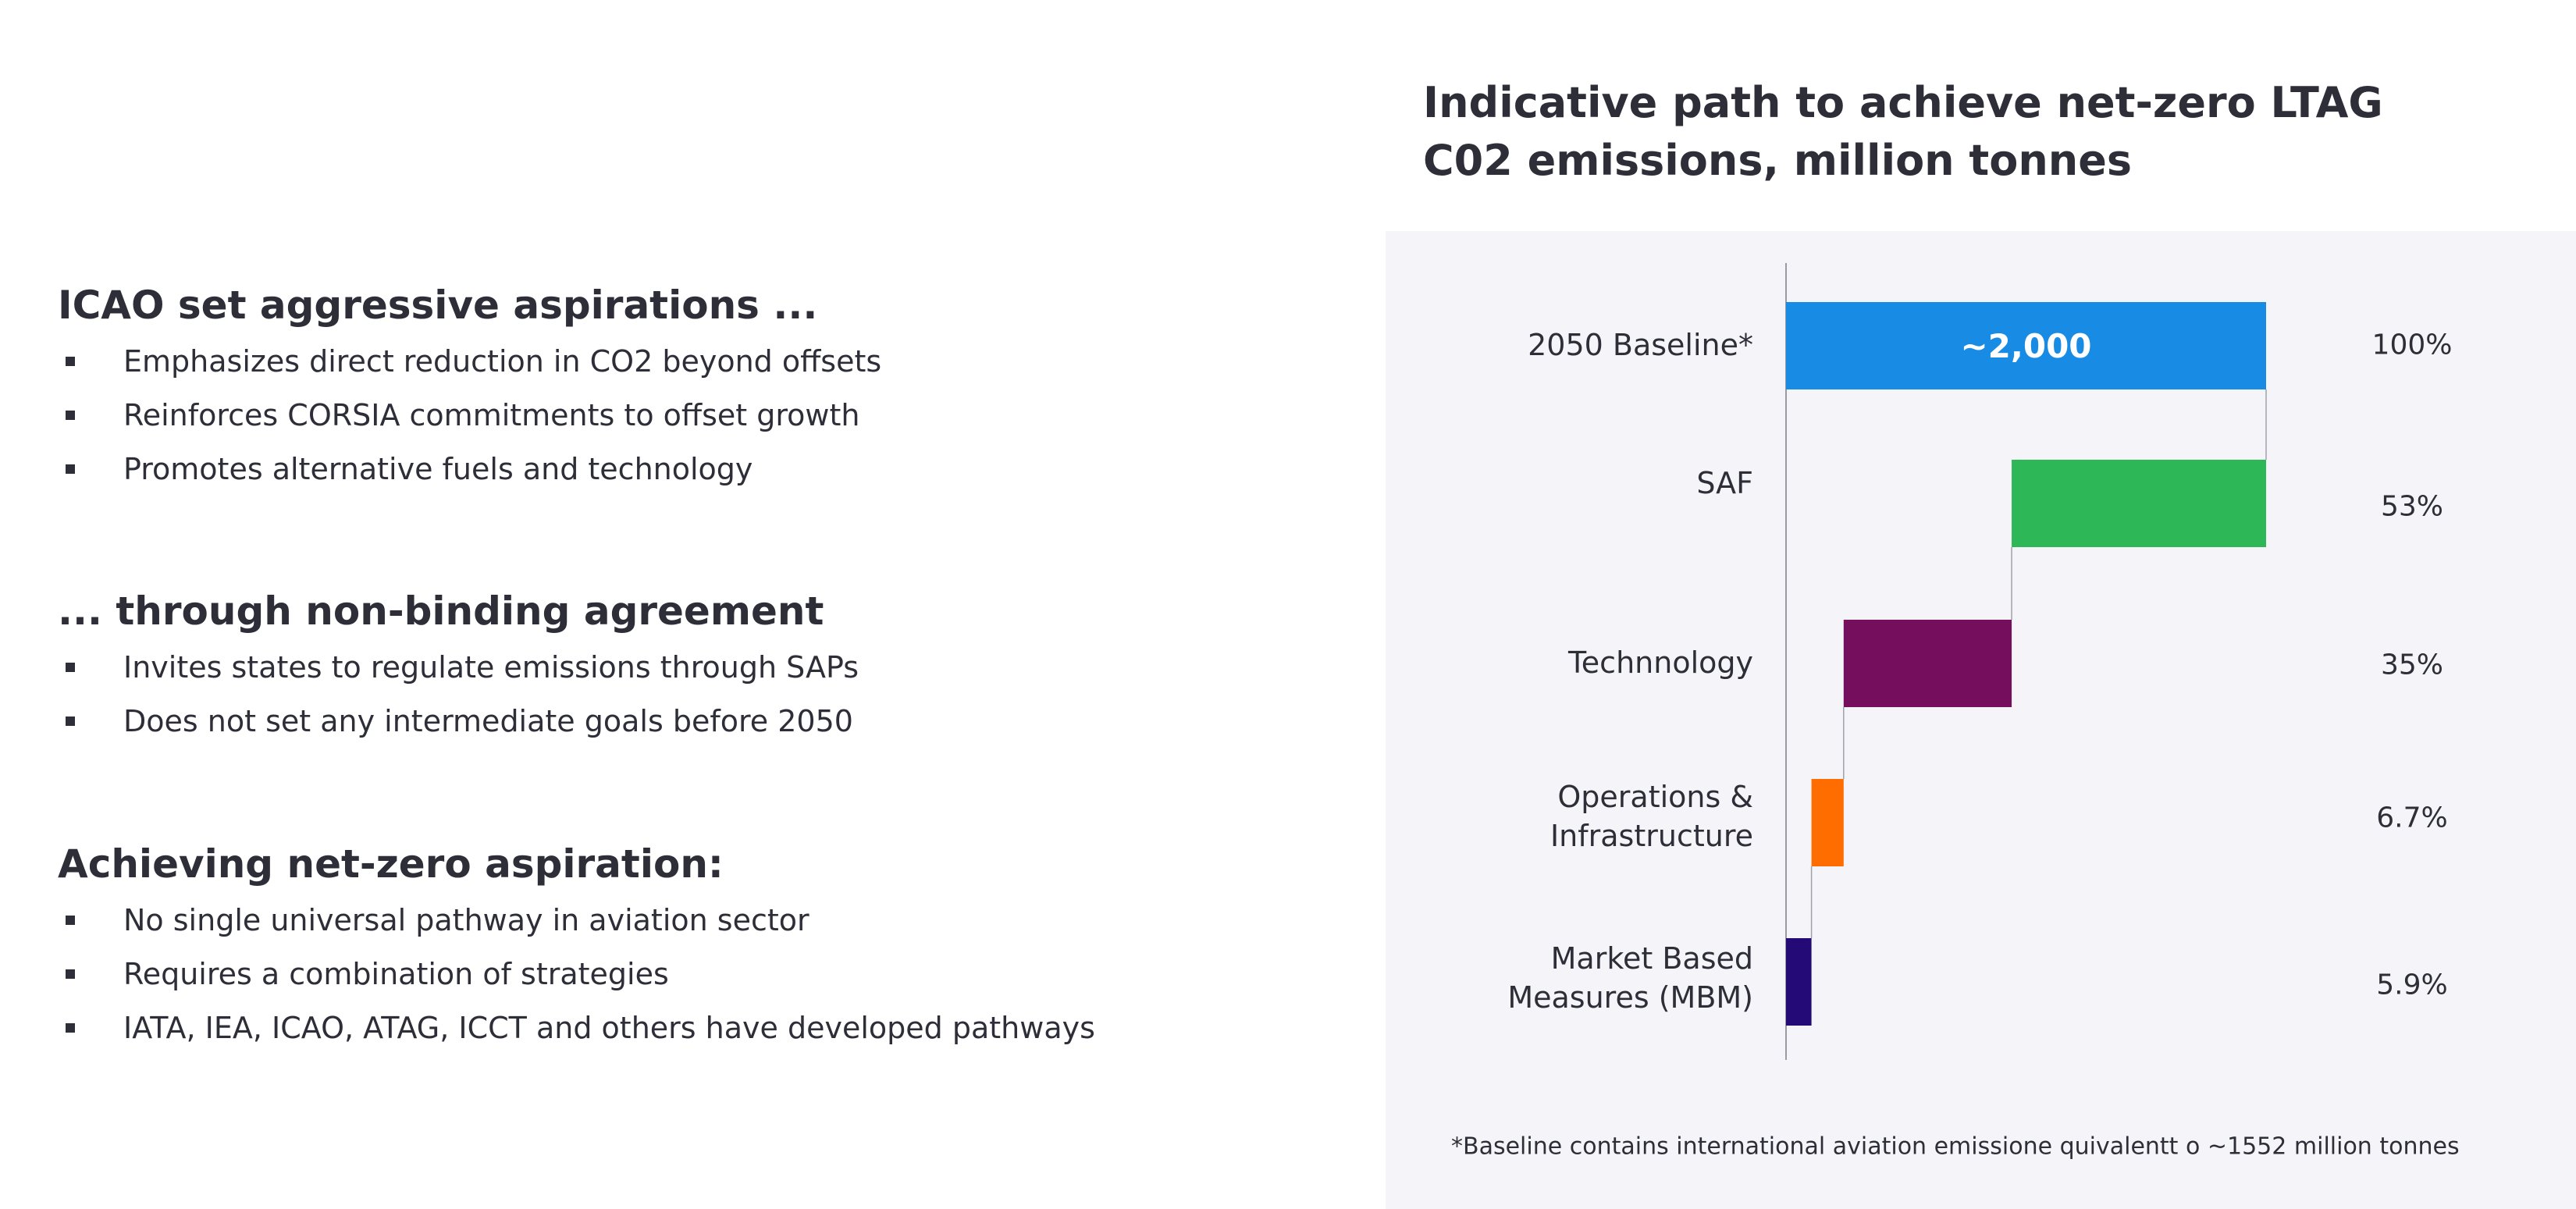 This screenshot has width=2576, height=1209. I want to click on bullet-text: Requires a combination of strategies, so click(396, 974).